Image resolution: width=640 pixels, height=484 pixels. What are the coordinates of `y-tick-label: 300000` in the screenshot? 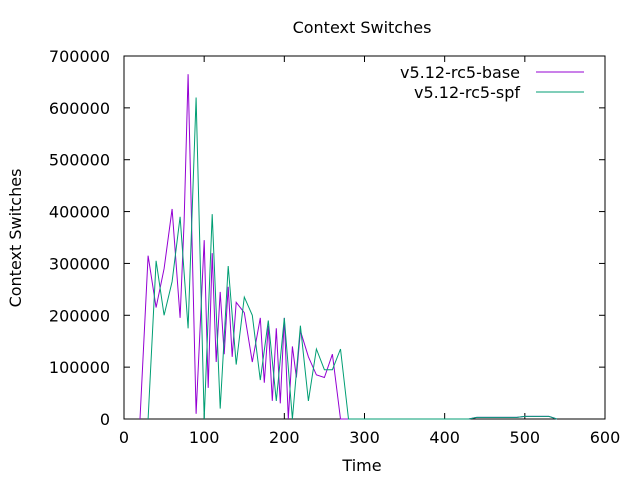 It's located at (79, 263).